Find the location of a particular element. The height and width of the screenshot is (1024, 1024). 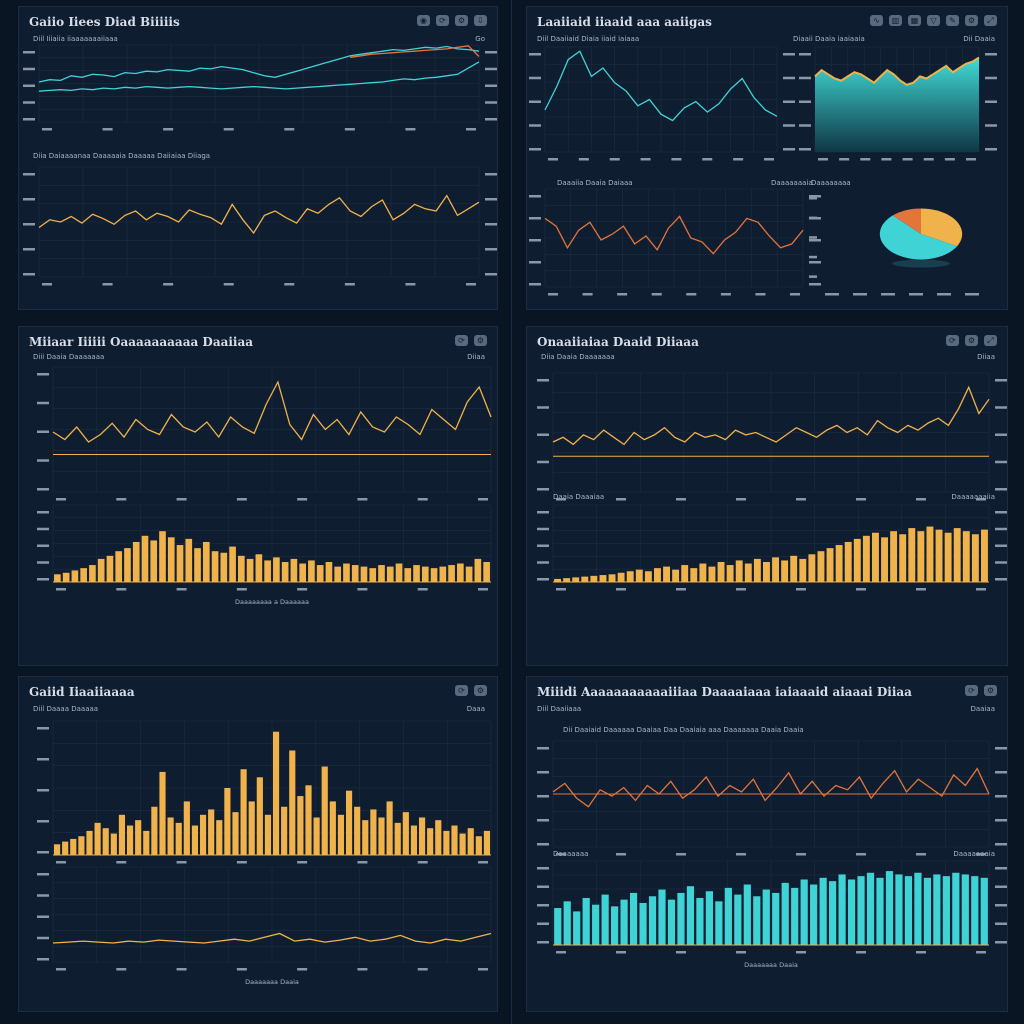

brush-icon: ✎ is located at coordinates (952, 20).